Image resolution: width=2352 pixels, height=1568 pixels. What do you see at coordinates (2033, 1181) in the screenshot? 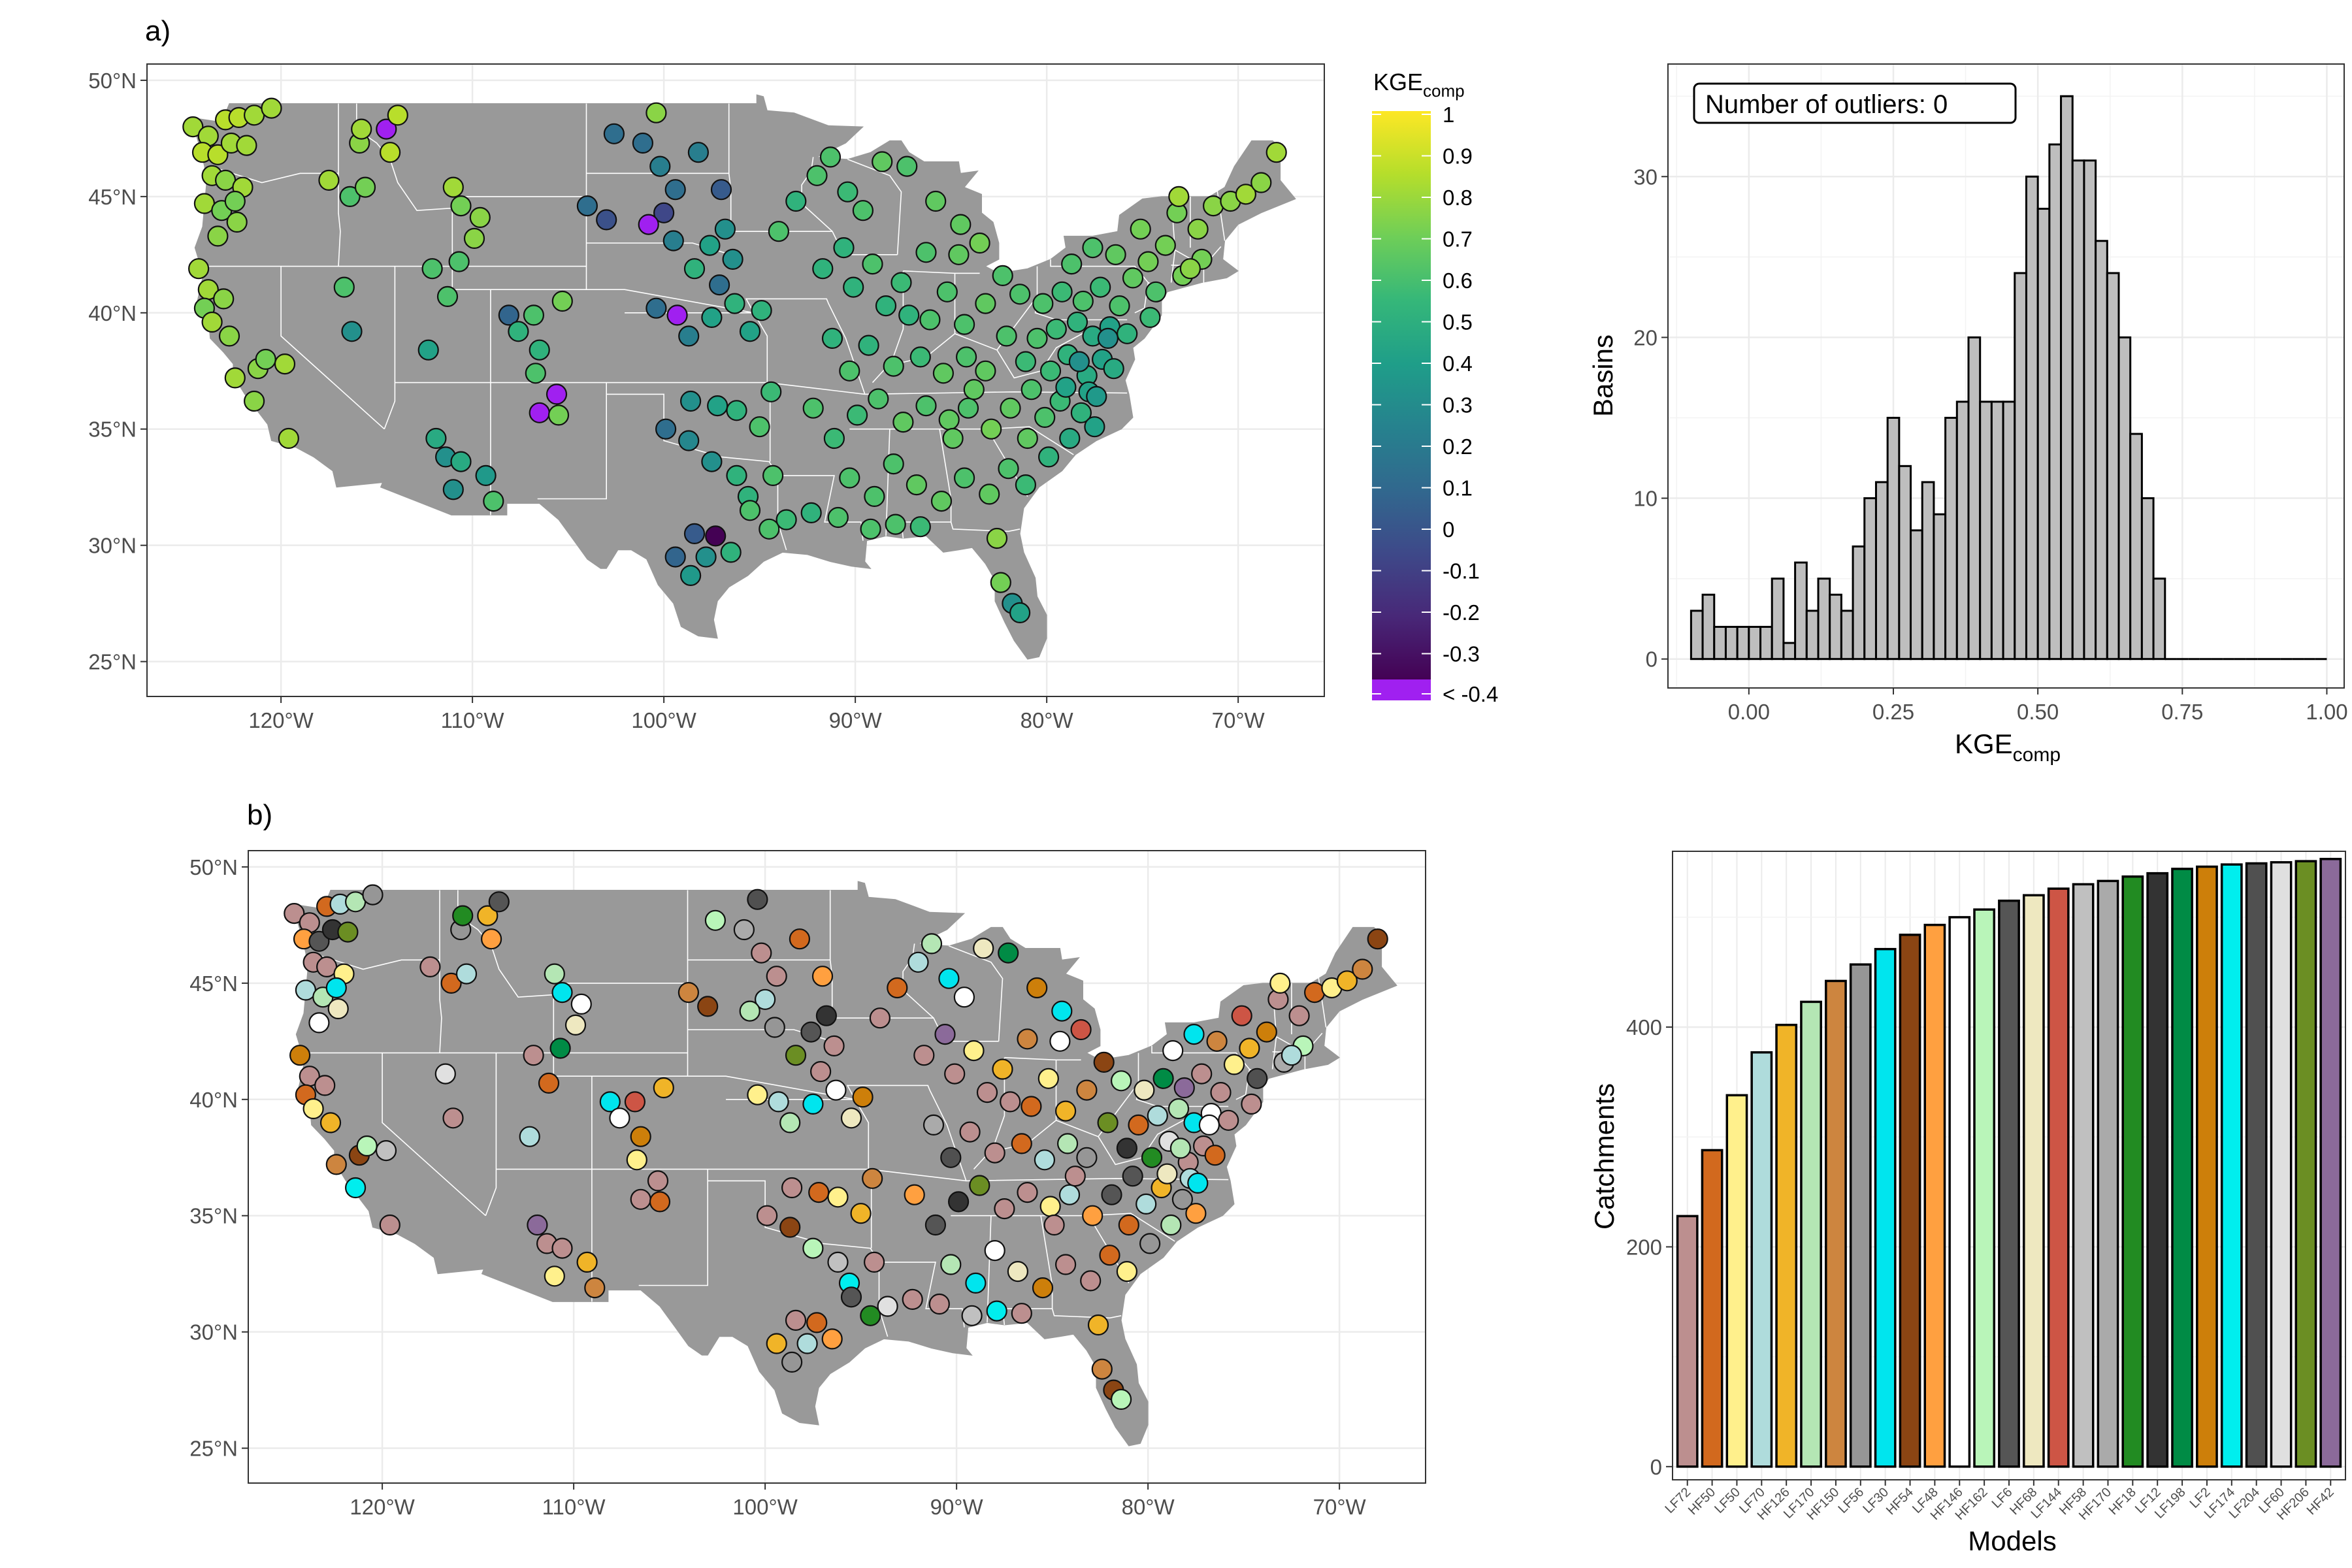
I see `model-bar-hf68` at bounding box center [2033, 1181].